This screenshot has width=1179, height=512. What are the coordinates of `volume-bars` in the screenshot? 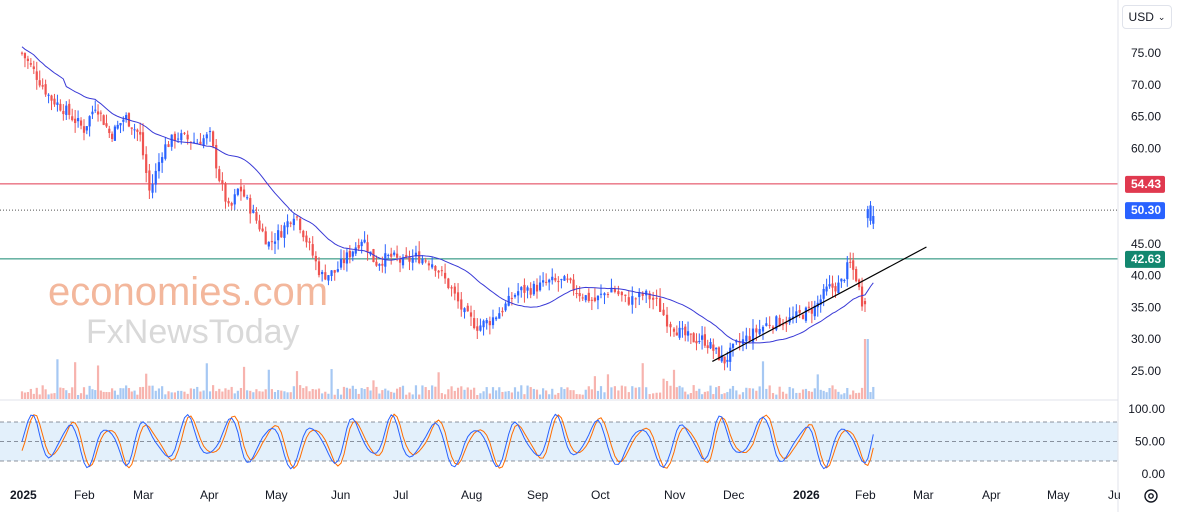 It's located at (447, 369).